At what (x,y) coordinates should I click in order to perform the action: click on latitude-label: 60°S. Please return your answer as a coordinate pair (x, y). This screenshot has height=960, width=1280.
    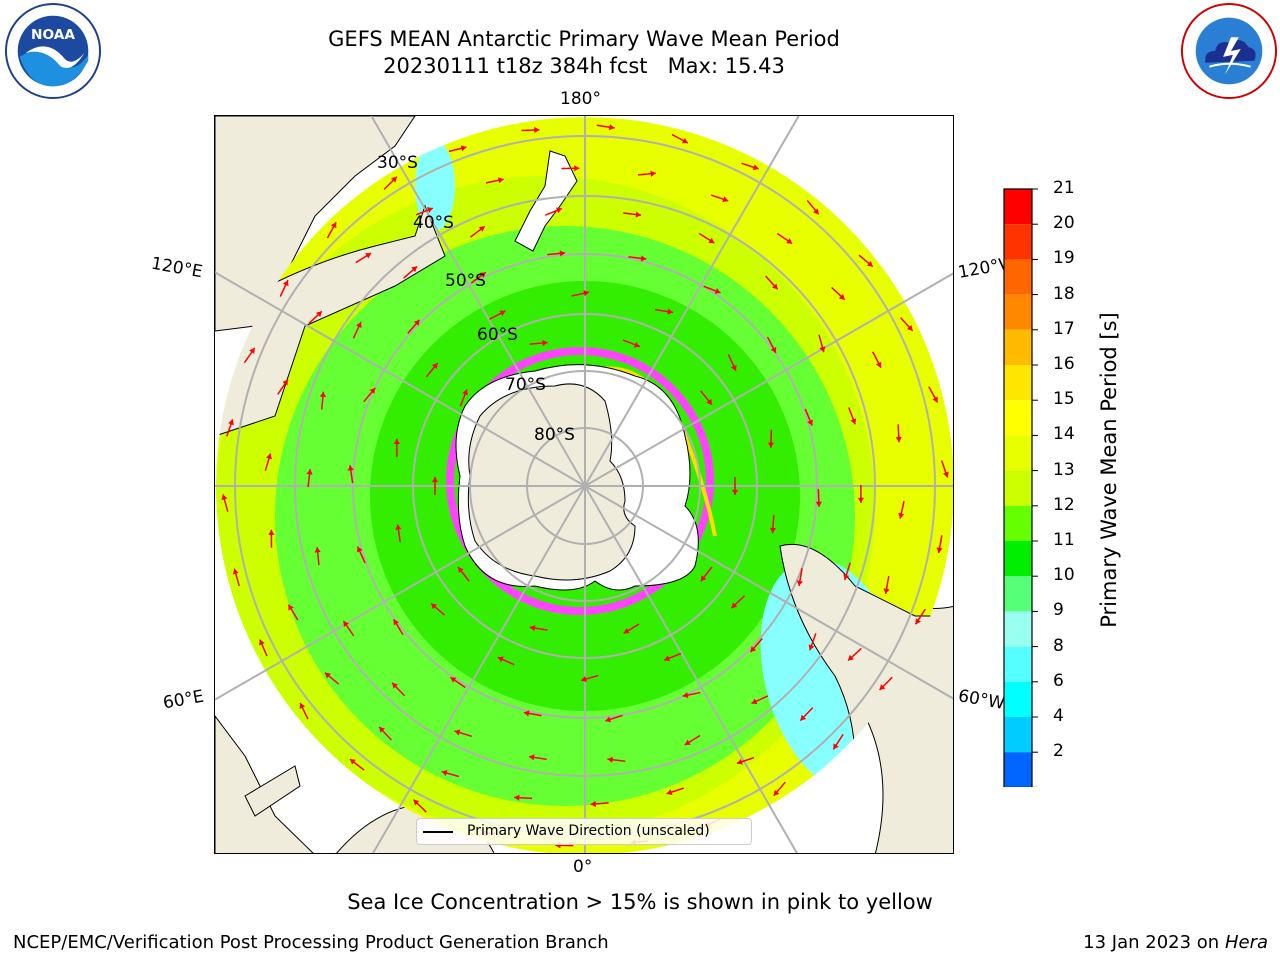
    Looking at the image, I should click on (497, 335).